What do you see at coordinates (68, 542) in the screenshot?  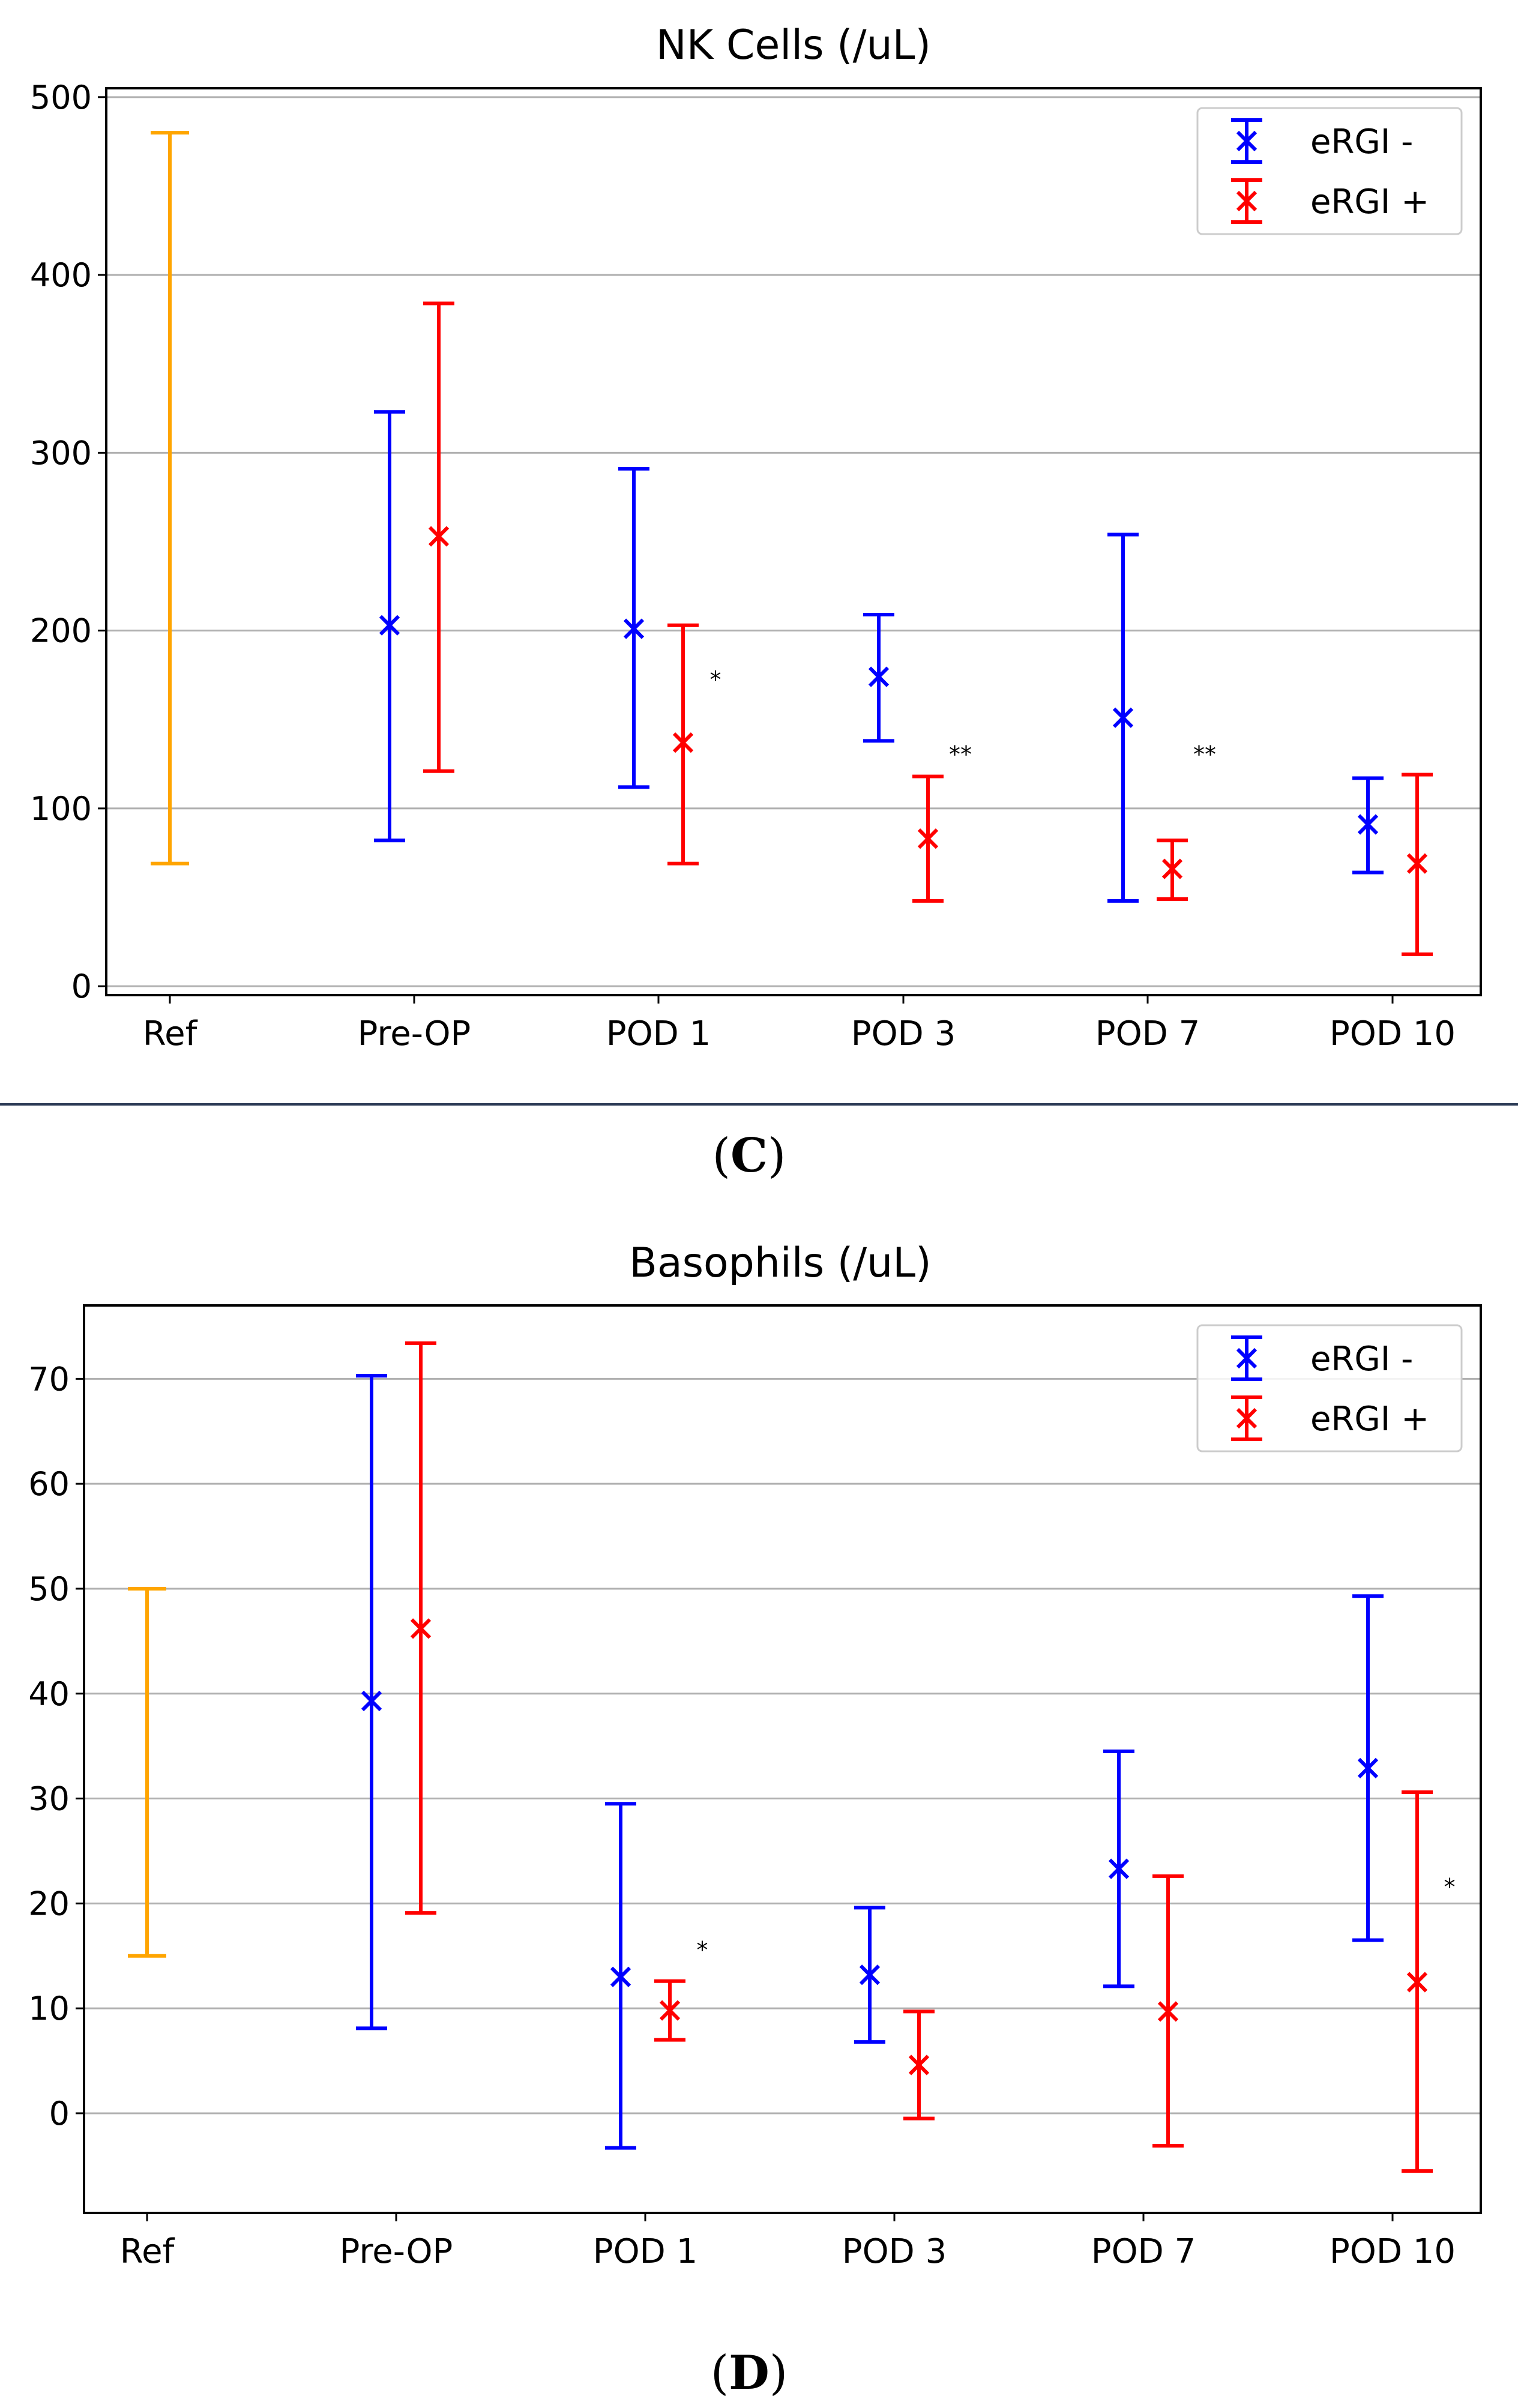 I see `y-axis: 0 100 200 300 400 500` at bounding box center [68, 542].